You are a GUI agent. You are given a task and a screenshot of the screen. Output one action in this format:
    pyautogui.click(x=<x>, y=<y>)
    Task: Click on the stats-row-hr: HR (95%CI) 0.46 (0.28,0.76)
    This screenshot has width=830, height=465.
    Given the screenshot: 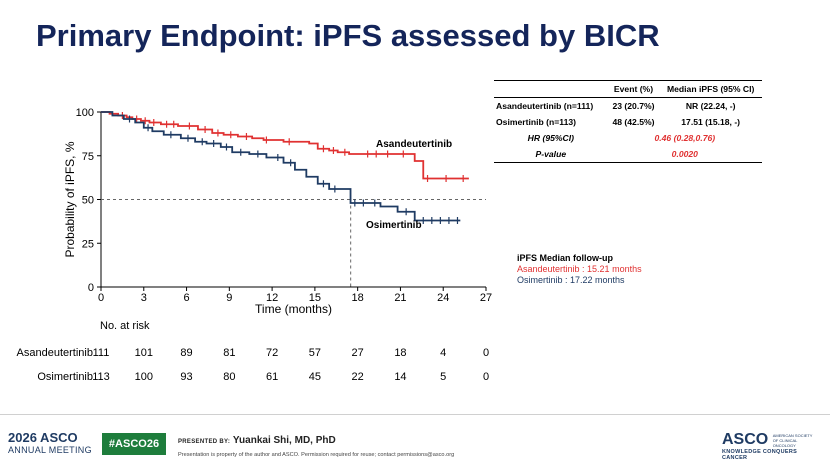 What is the action you would take?
    pyautogui.click(x=628, y=138)
    